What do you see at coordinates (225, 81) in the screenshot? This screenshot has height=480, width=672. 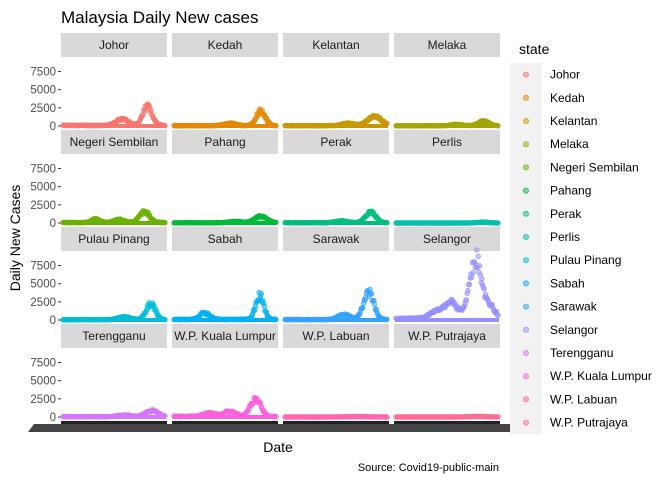 I see `panel-kedah: Kedah` at bounding box center [225, 81].